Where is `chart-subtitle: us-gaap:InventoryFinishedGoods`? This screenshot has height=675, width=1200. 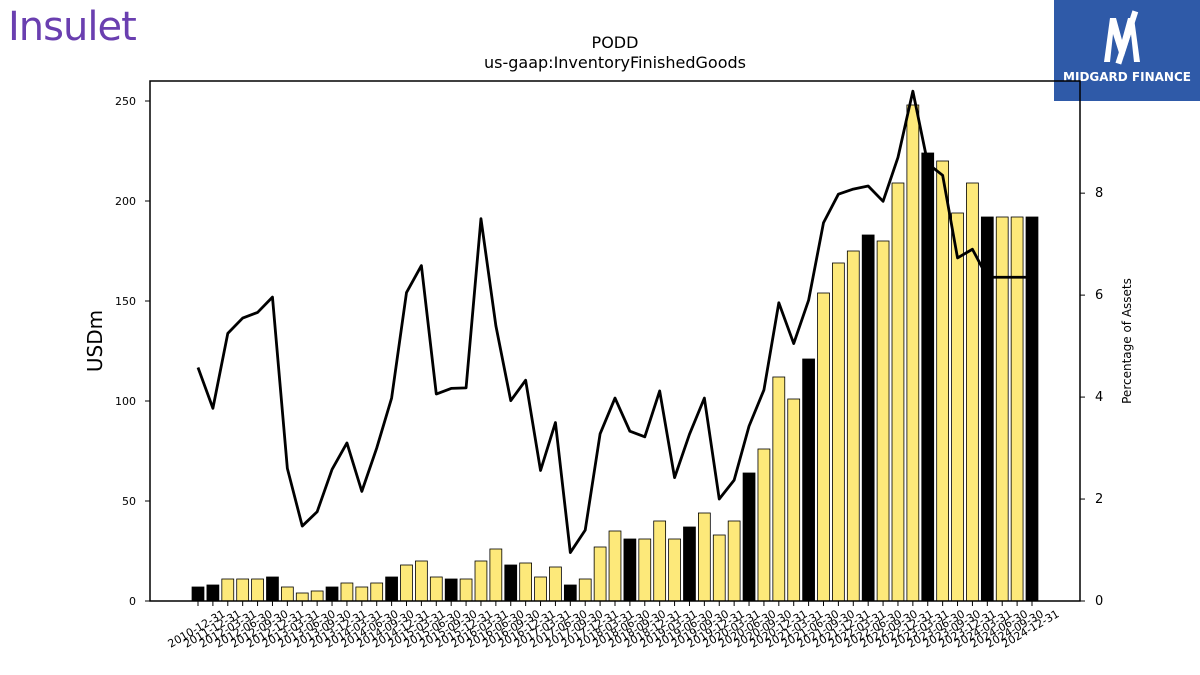 chart-subtitle: us-gaap:InventoryFinishedGoods is located at coordinates (615, 62).